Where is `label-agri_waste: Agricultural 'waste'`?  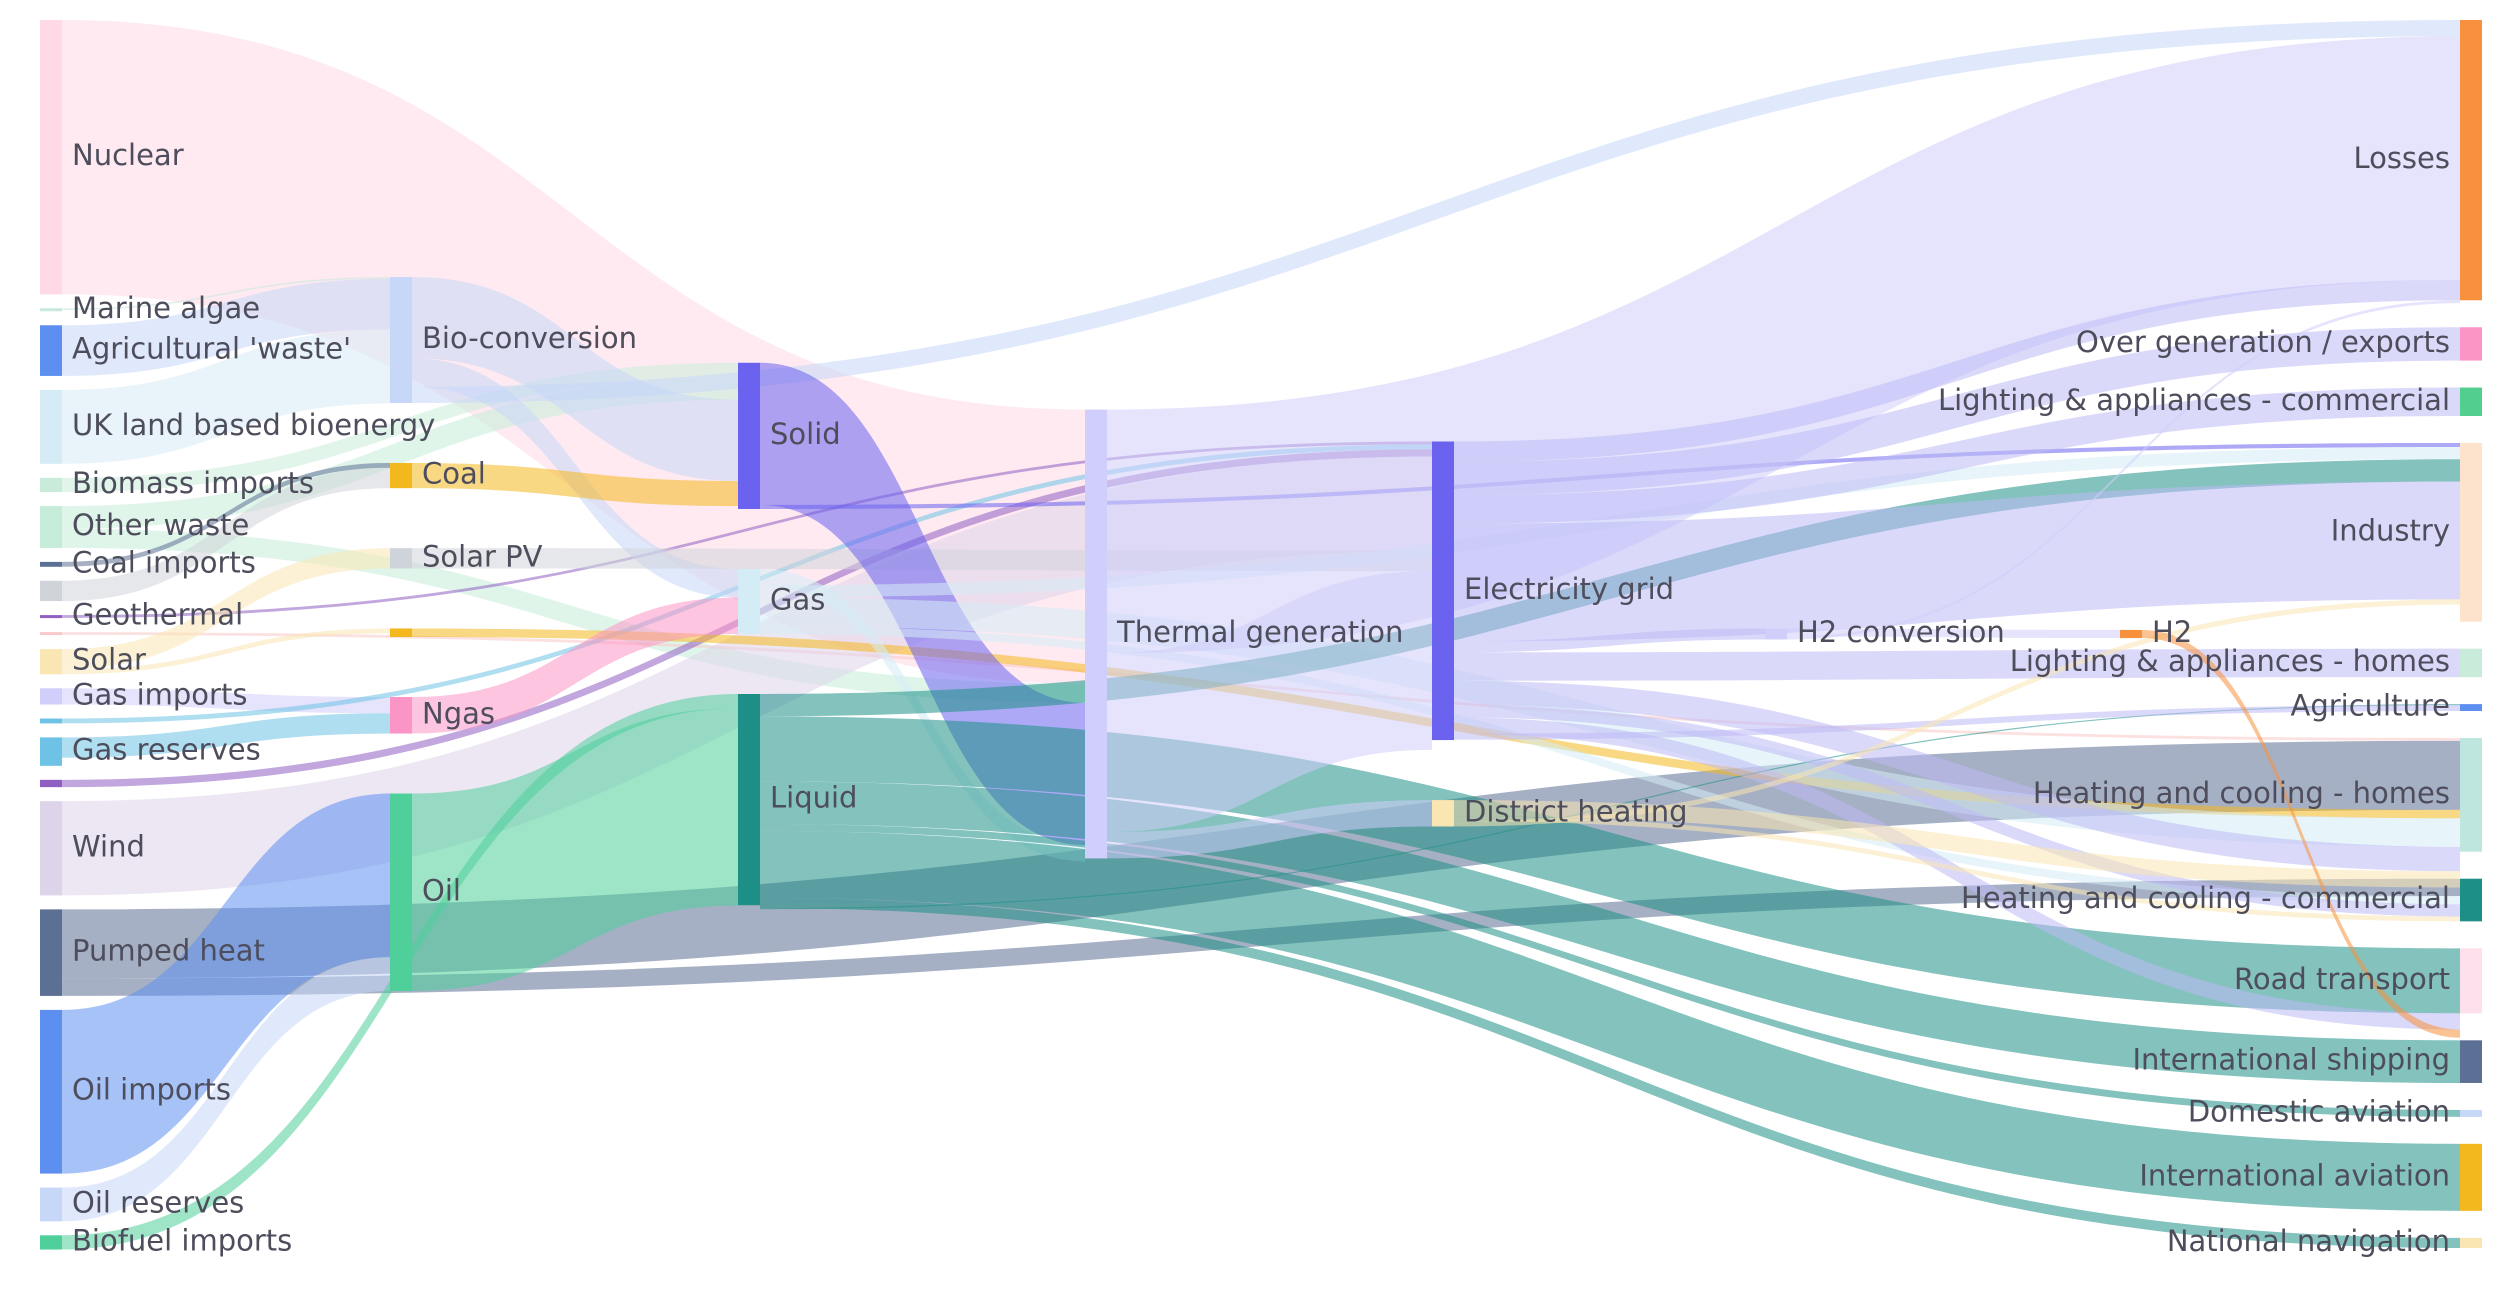 label-agri_waste: Agricultural 'waste' is located at coordinates (211, 349).